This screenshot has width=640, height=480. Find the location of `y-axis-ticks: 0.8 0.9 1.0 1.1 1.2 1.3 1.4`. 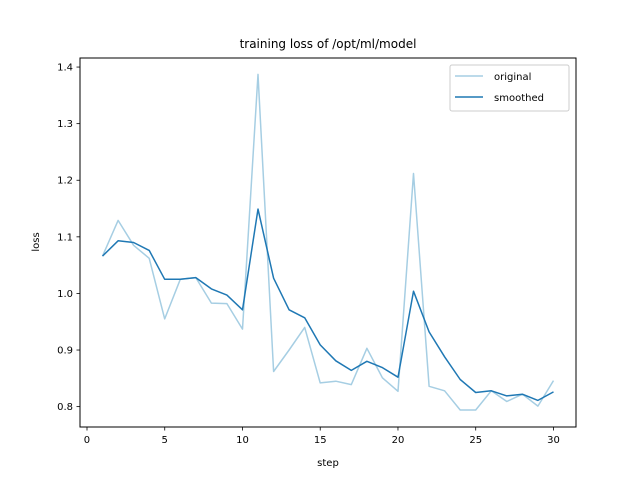

y-axis-ticks: 0.8 0.9 1.0 1.1 1.2 1.3 1.4 is located at coordinates (68, 238).